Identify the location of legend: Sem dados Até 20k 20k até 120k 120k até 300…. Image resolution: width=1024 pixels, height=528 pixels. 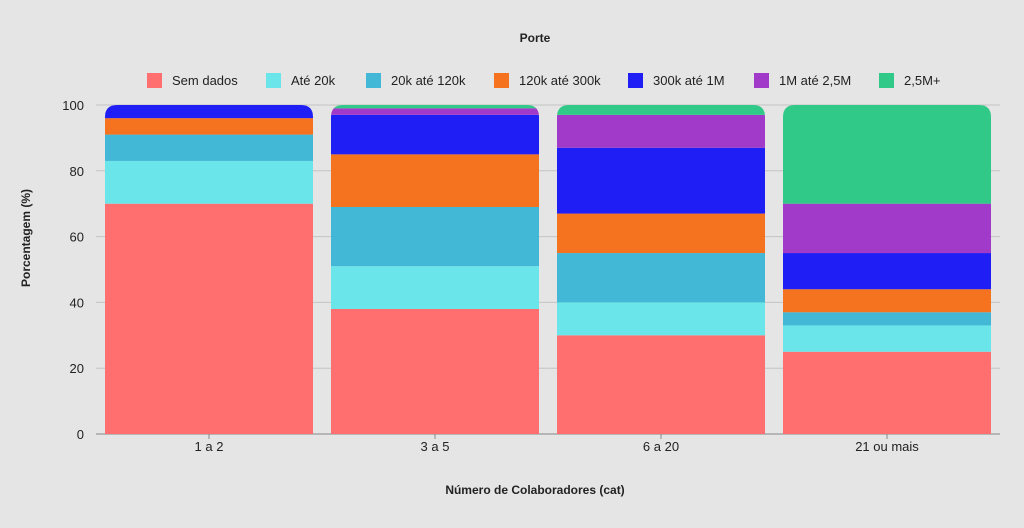
(544, 80).